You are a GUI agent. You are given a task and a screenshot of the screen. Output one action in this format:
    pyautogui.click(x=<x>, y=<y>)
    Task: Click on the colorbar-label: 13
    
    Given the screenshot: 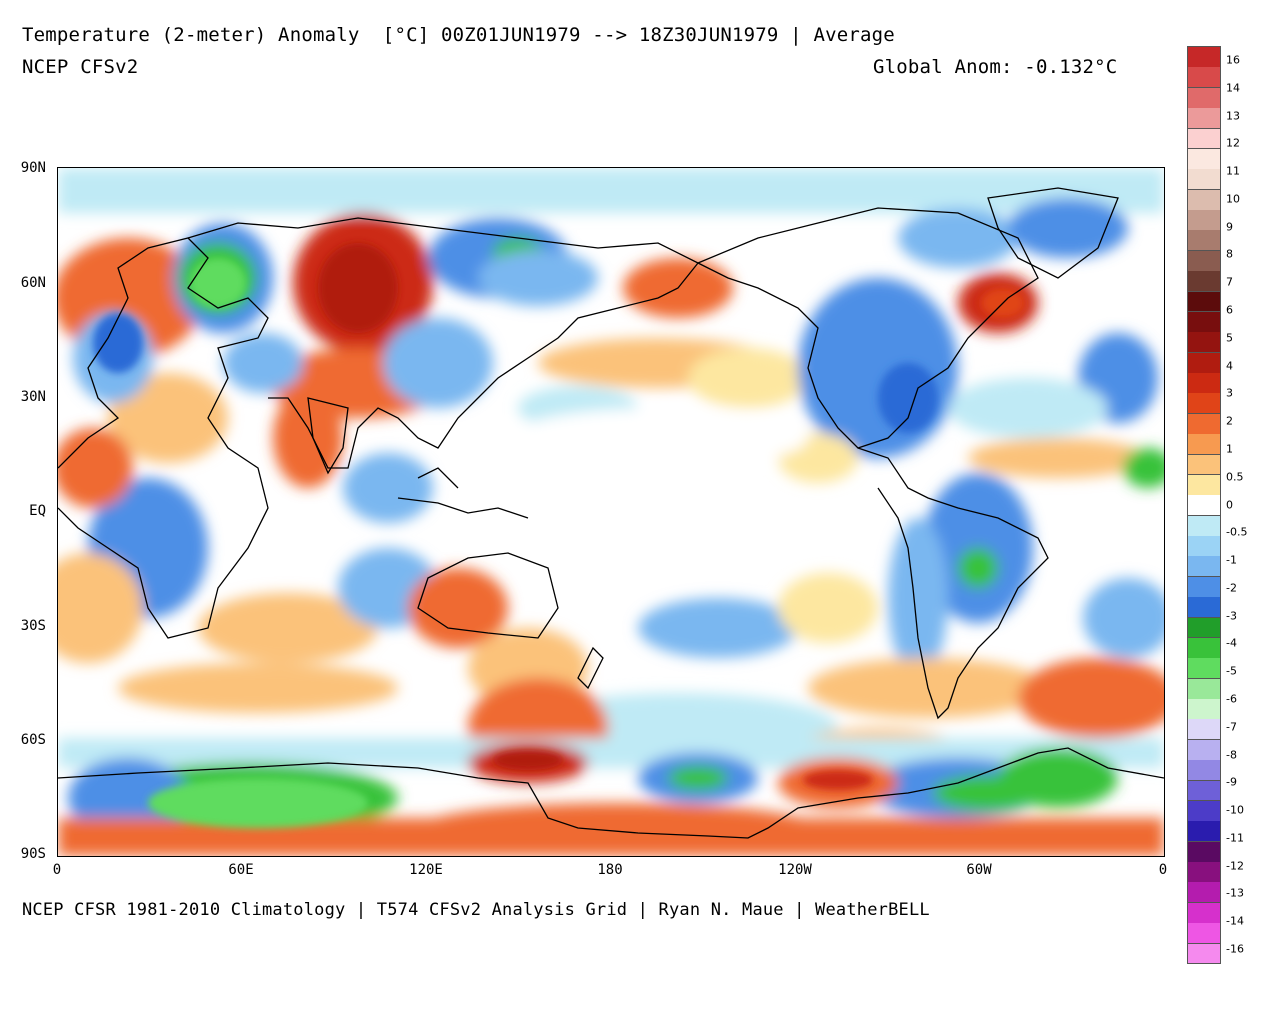 What is the action you would take?
    pyautogui.click(x=1233, y=116)
    